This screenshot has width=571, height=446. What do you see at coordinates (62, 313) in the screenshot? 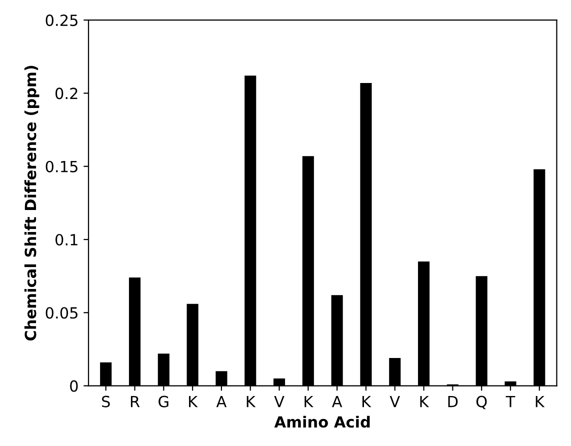
I see `y-tick-label: 0.05` at bounding box center [62, 313].